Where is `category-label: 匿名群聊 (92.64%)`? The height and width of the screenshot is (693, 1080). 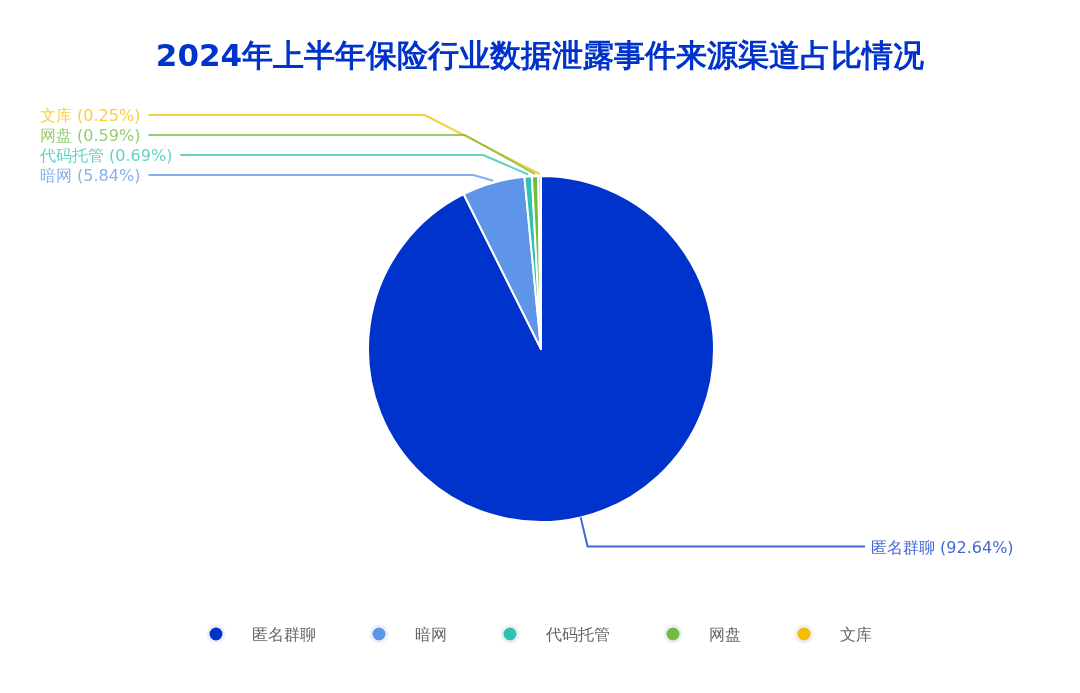
category-label: 匿名群聊 (92.64%) is located at coordinates (942, 547).